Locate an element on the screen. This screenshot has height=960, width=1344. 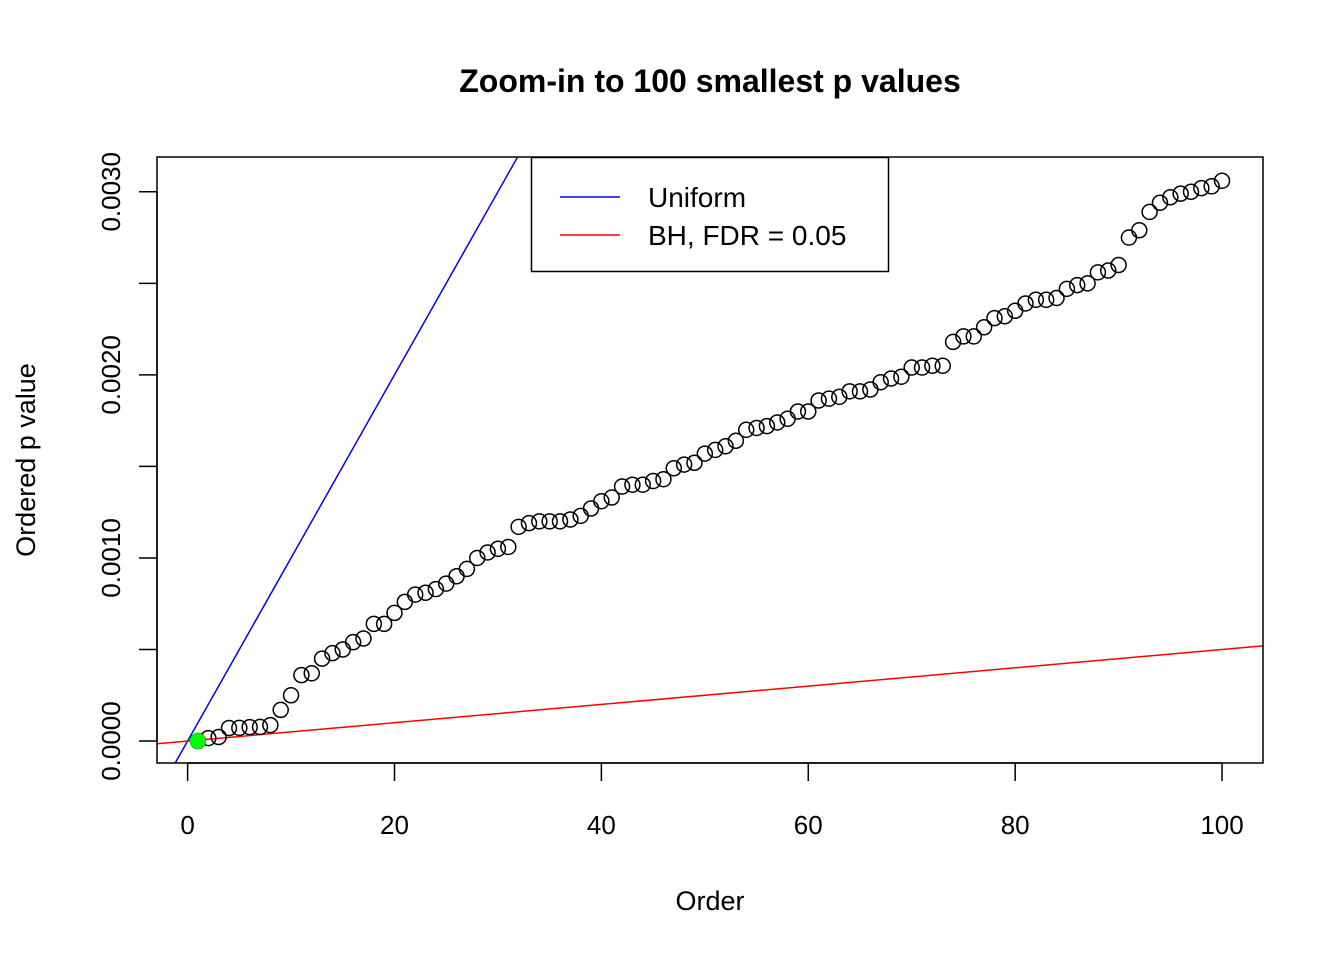
x-tick-label: 60 is located at coordinates (808, 825).